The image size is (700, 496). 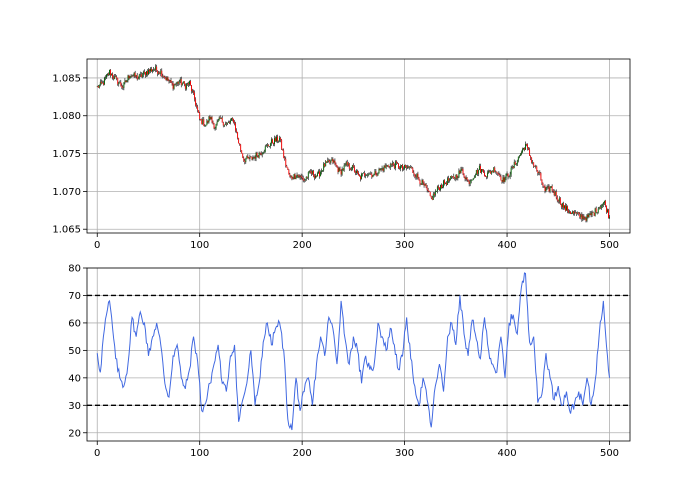 I want to click on y-tick-label: 1.065, so click(x=66, y=230).